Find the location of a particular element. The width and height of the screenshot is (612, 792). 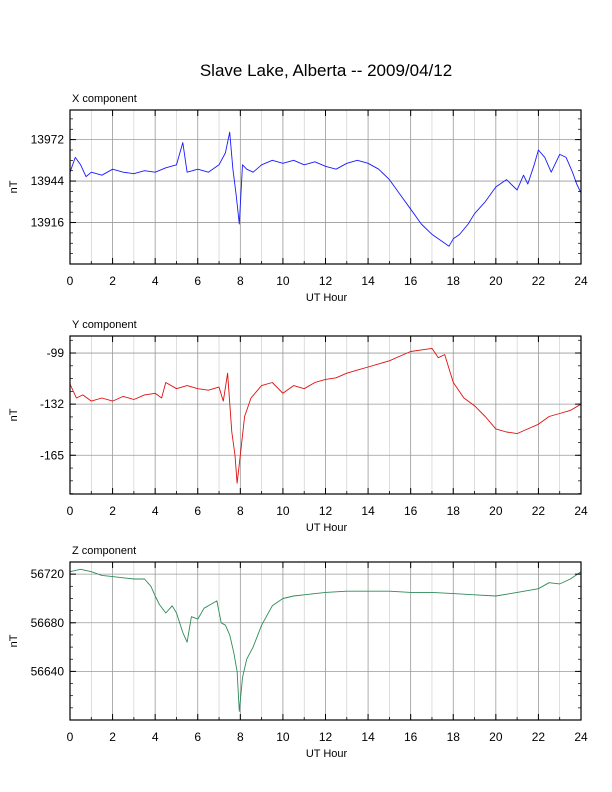

y-tick-label: 13916 is located at coordinates (48, 223).